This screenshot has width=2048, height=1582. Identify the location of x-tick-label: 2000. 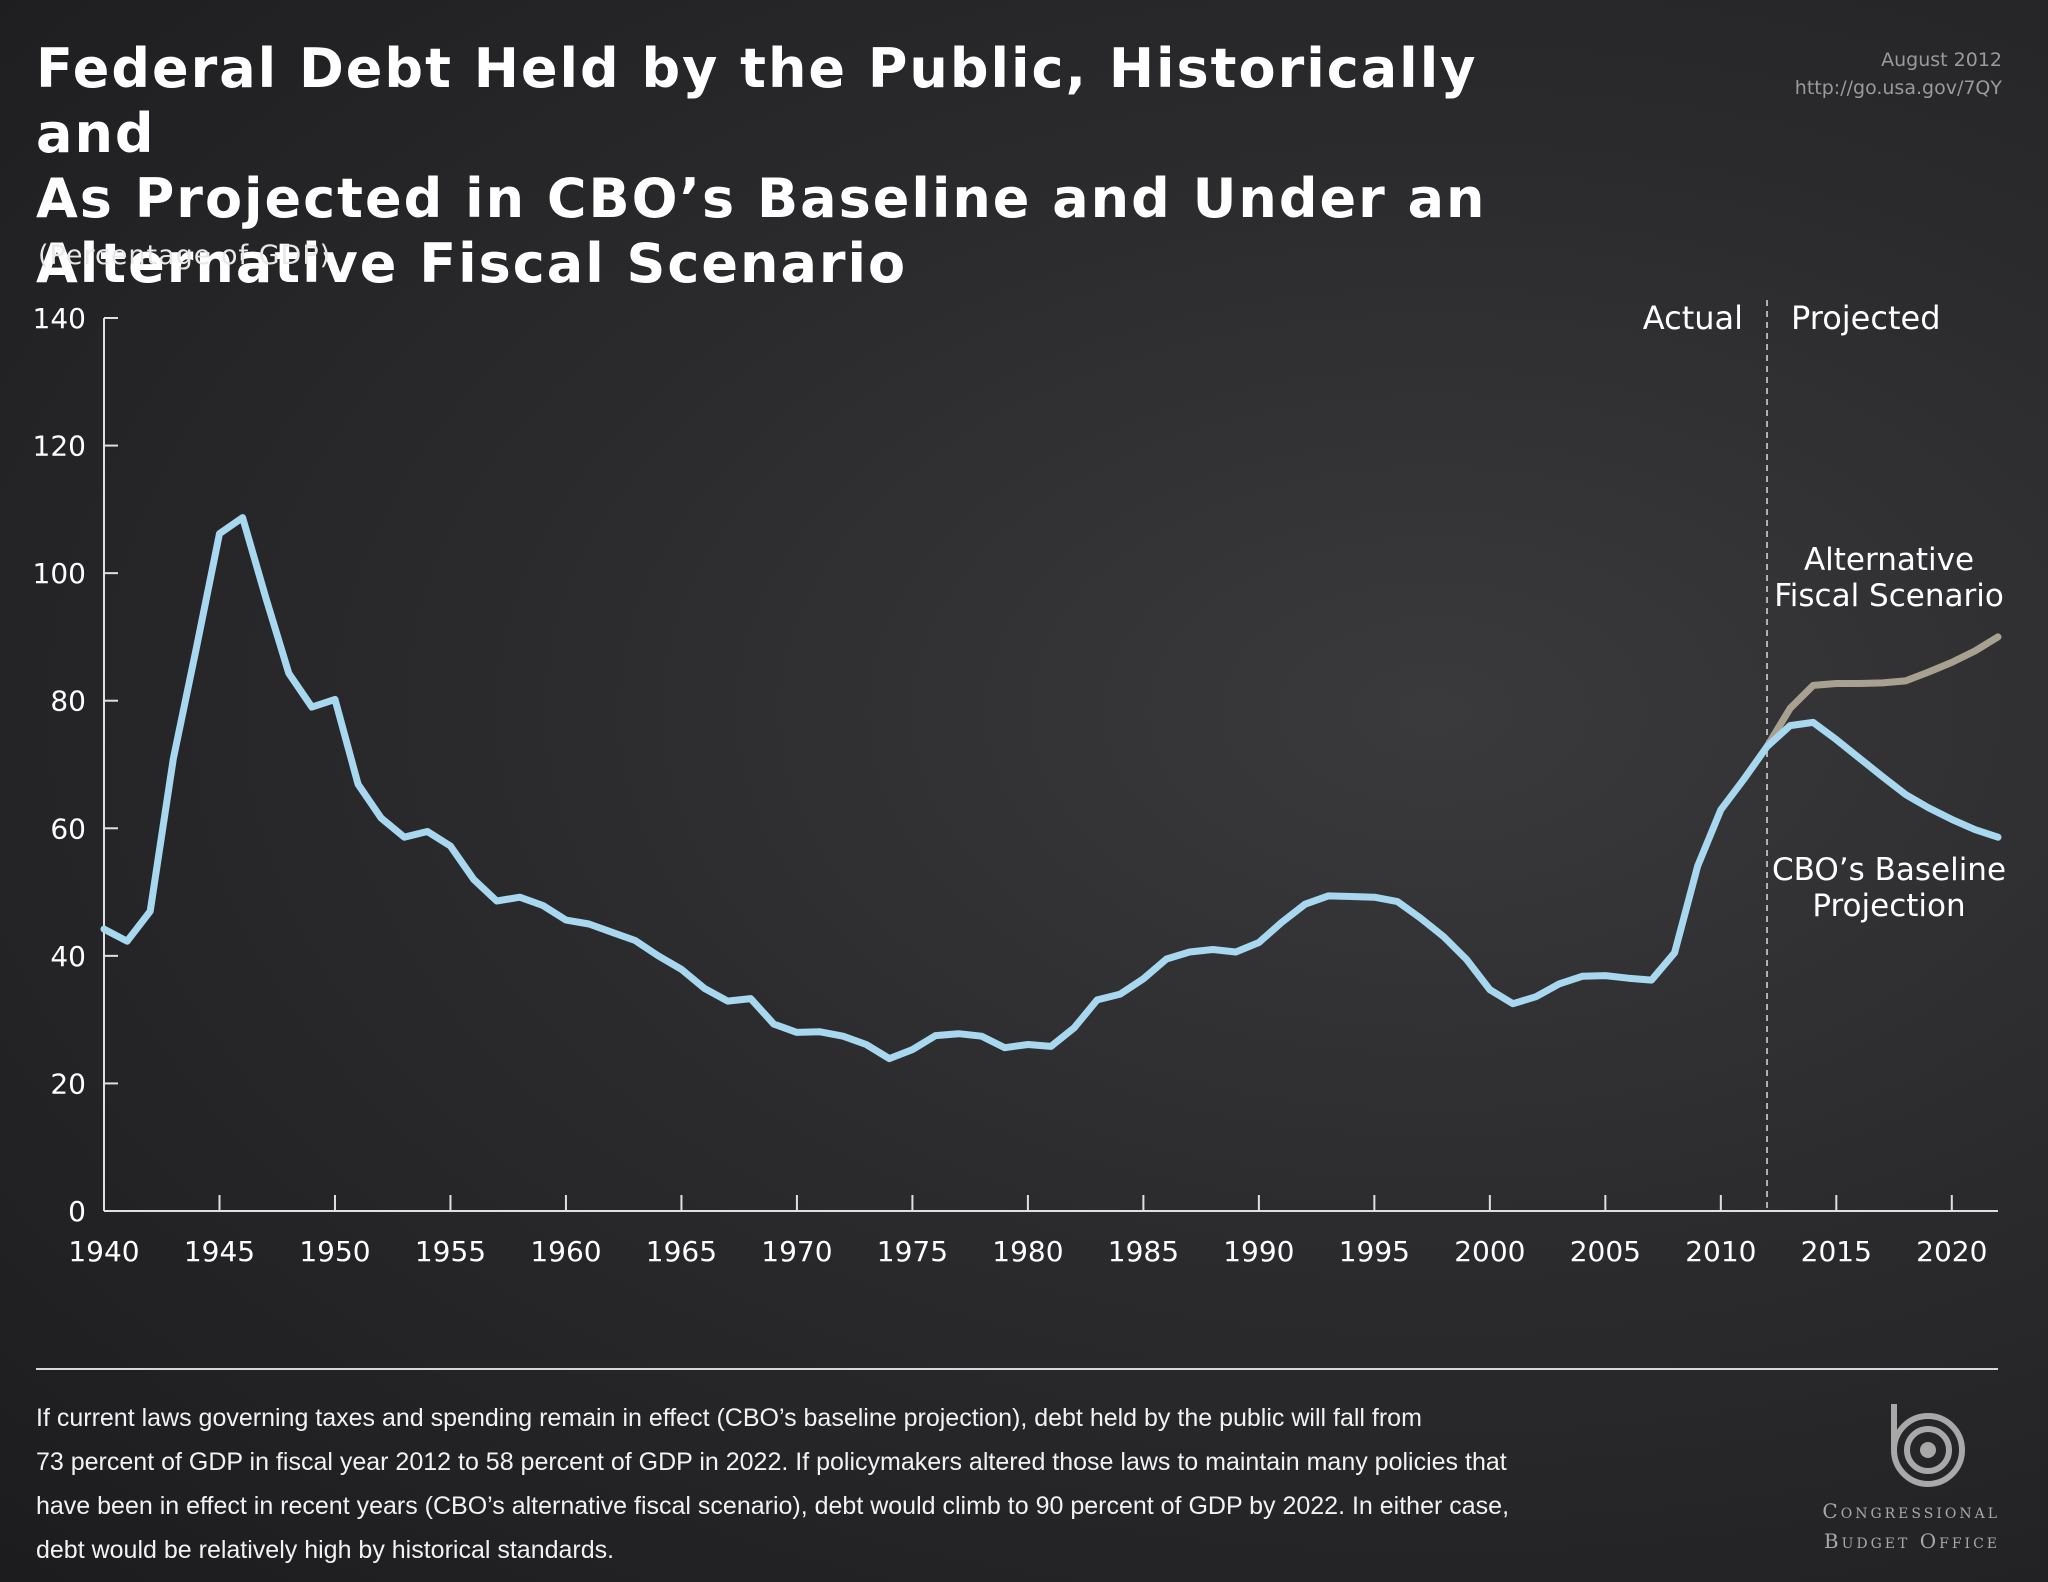
(1489, 1251).